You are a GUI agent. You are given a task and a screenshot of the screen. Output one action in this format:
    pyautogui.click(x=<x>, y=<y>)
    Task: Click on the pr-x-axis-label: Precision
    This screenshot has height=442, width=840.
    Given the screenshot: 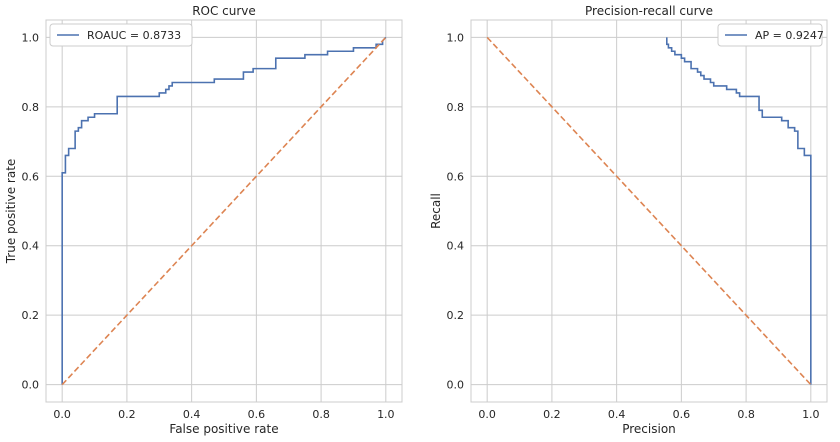 What is the action you would take?
    pyautogui.click(x=649, y=429)
    